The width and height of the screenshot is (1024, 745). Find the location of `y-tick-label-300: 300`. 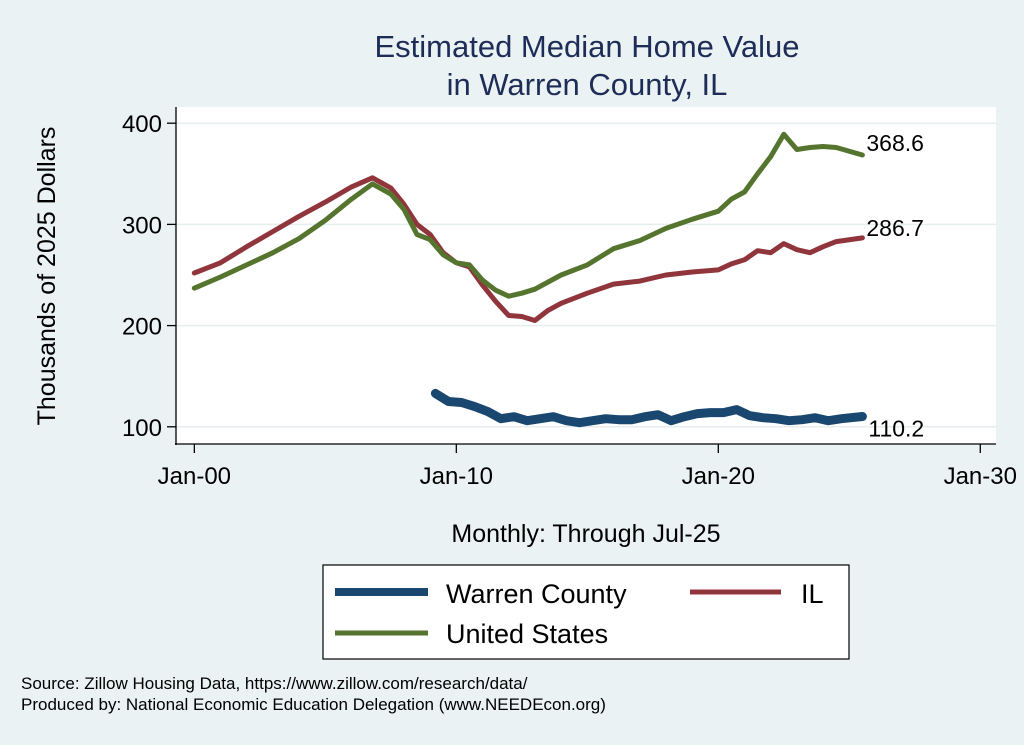

y-tick-label-300: 300 is located at coordinates (142, 225).